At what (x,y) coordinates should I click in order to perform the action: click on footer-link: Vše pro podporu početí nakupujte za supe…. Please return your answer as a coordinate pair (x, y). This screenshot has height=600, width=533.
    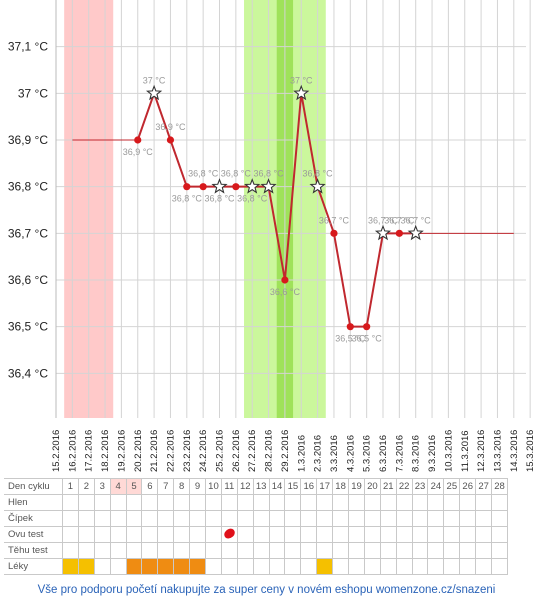
    Looking at the image, I should click on (266, 590).